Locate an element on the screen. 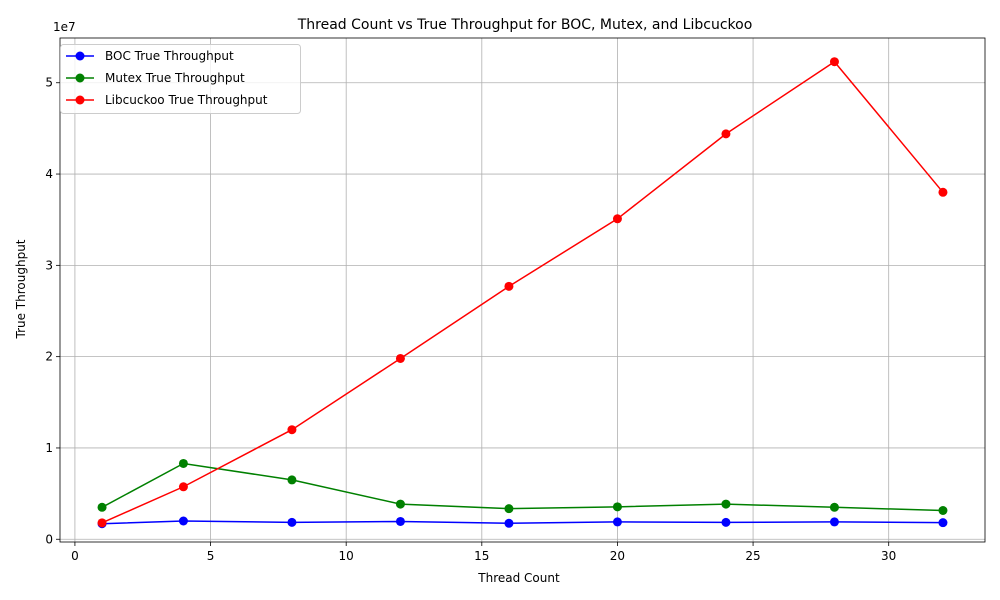 The width and height of the screenshot is (1000, 600). x-tick-label-6: 30 is located at coordinates (888, 556).